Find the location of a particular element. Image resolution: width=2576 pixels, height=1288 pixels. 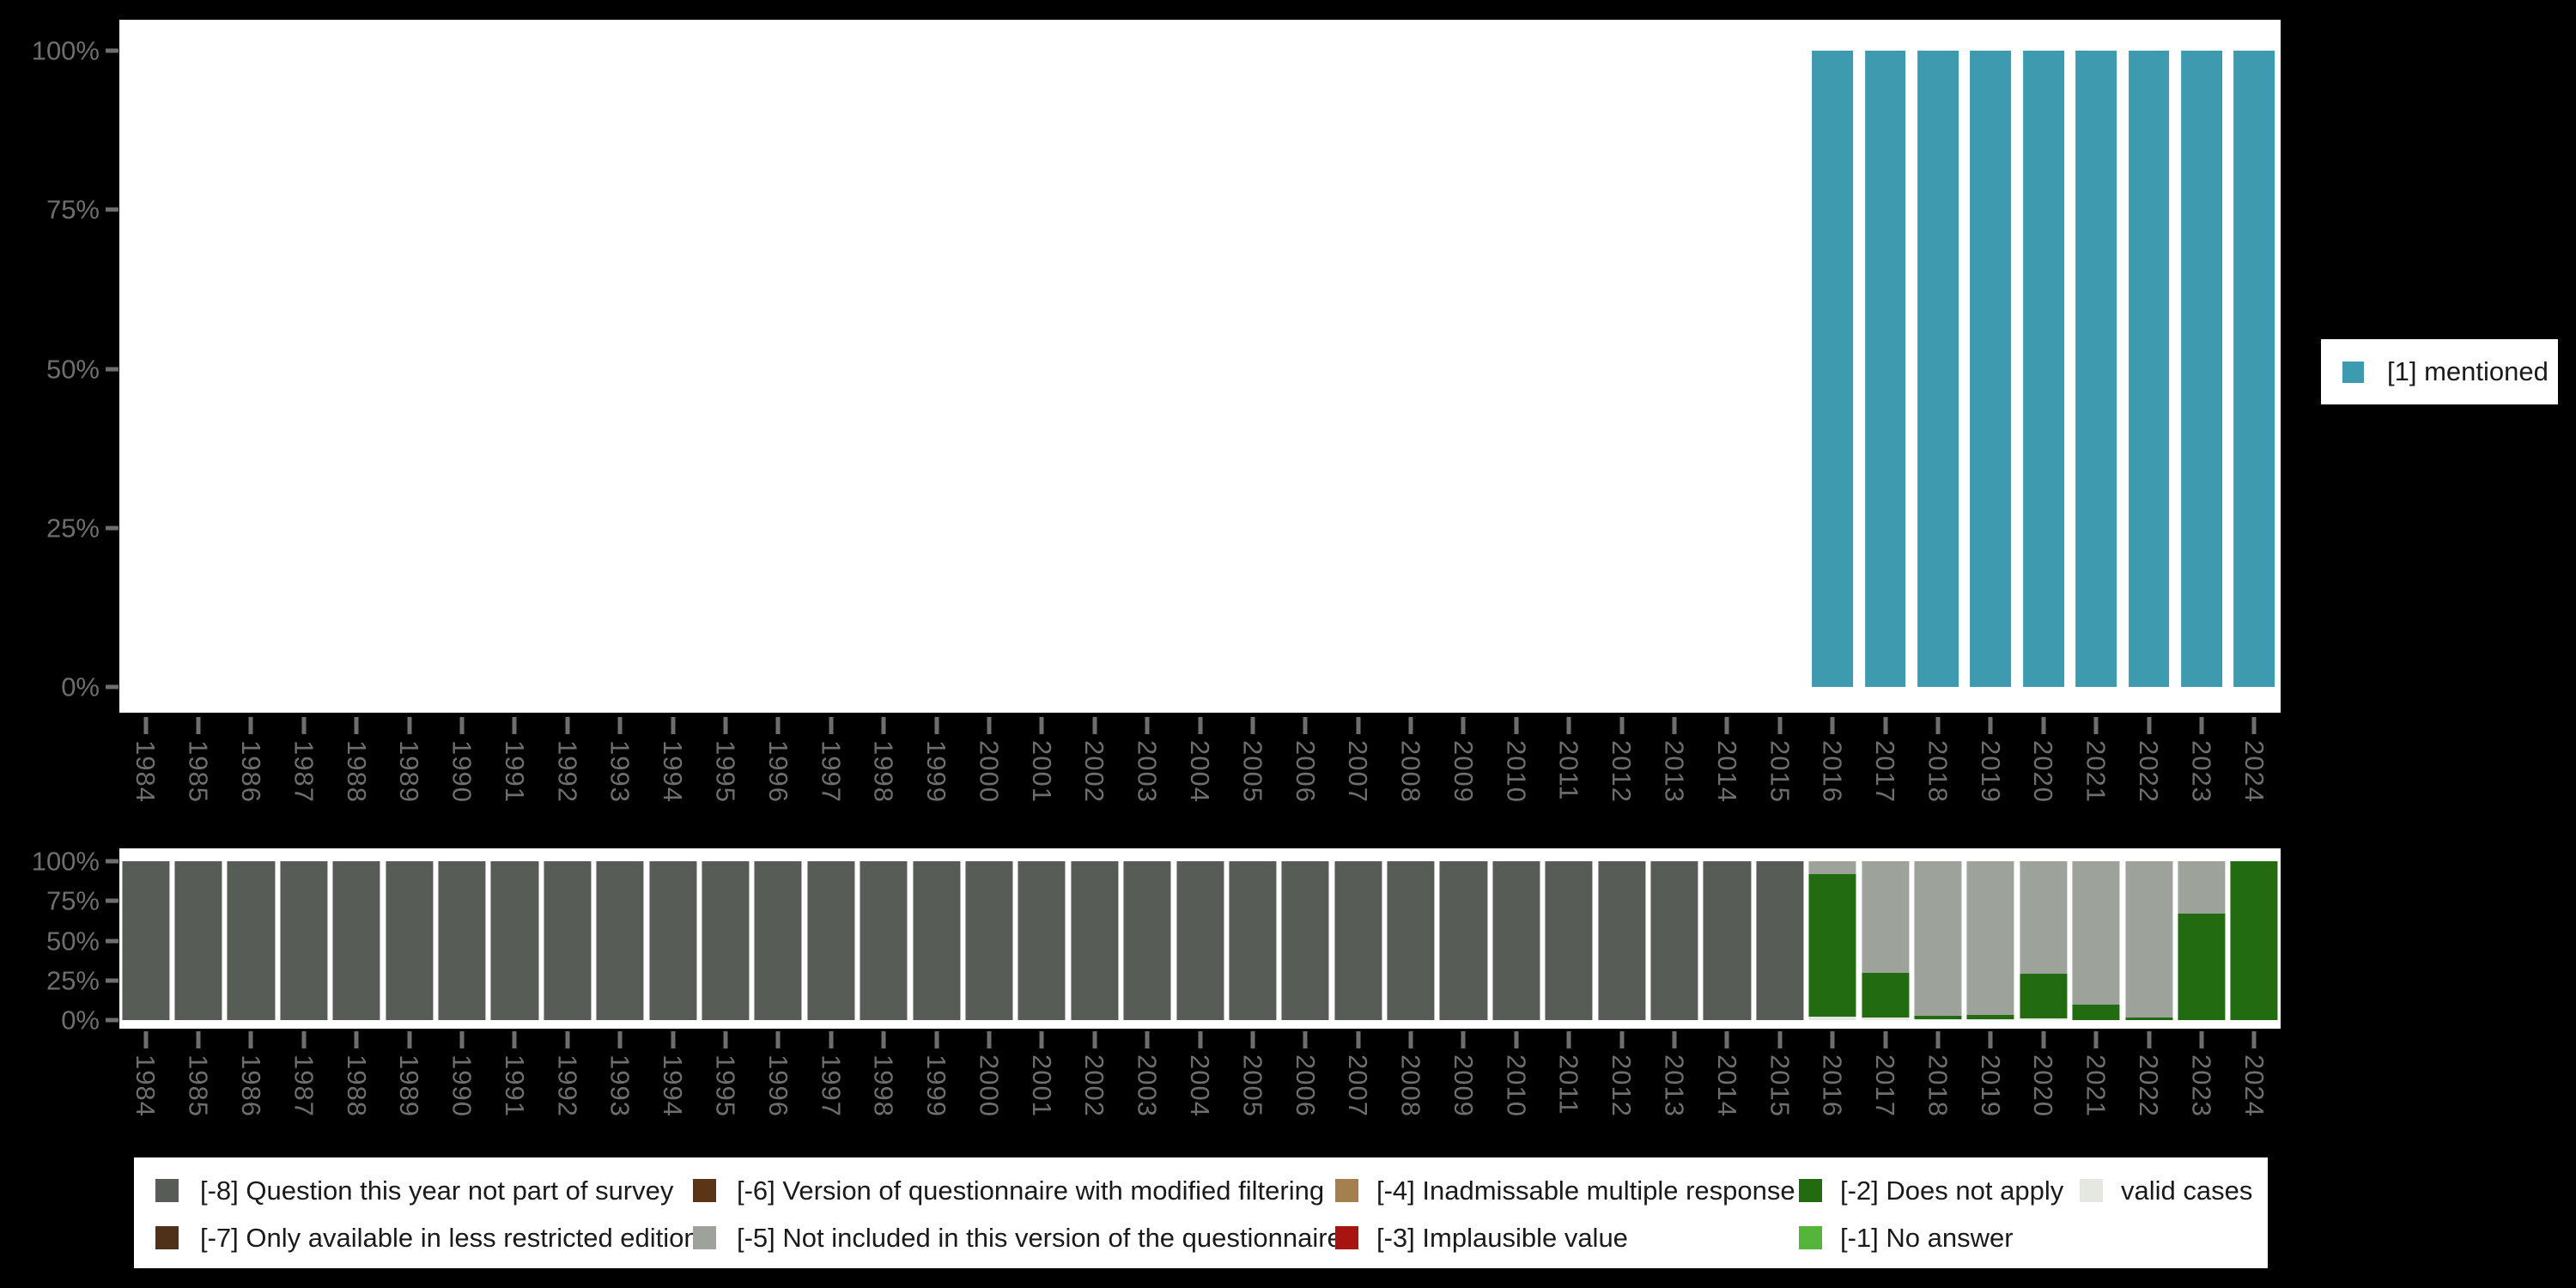

x-tick-label-2012: 2012 is located at coordinates (1622, 1085).